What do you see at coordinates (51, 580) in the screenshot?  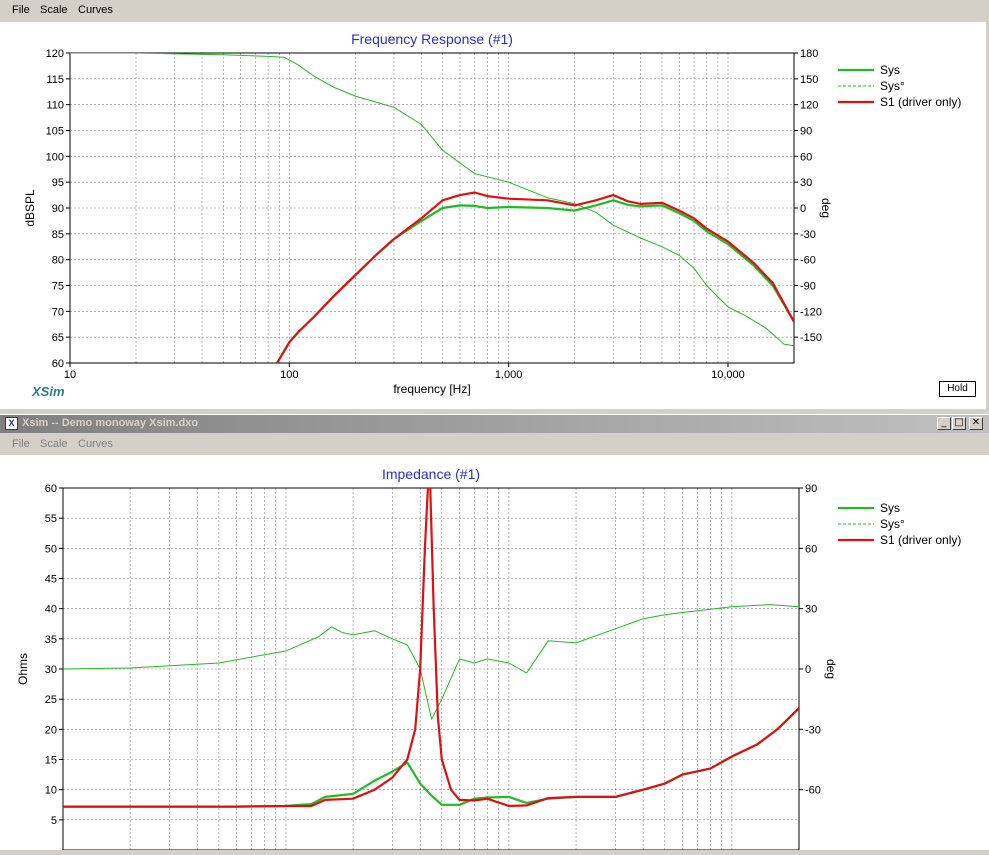 I see `y-tick-label: 45` at bounding box center [51, 580].